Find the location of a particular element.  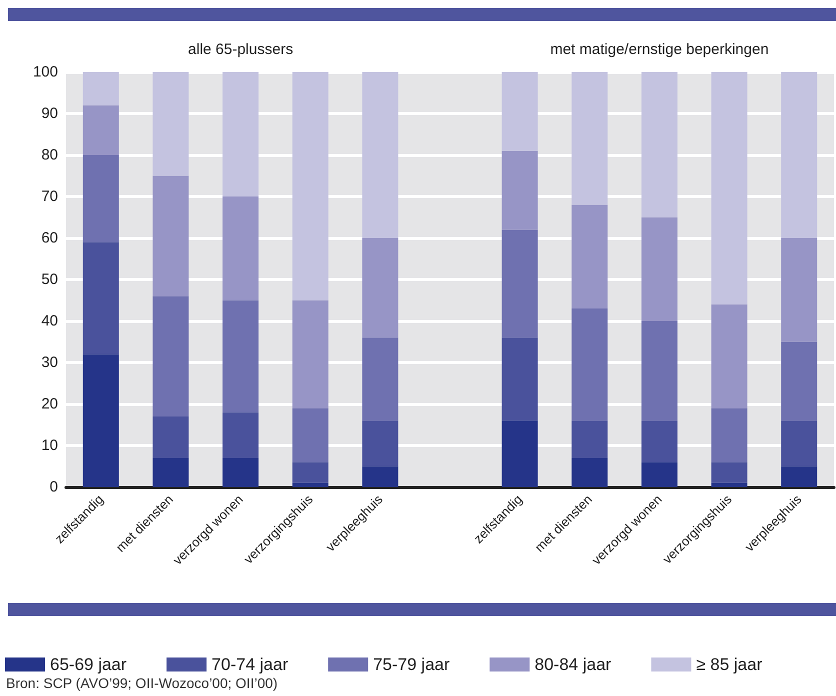

y-tick-label: 10 is located at coordinates (49, 445).